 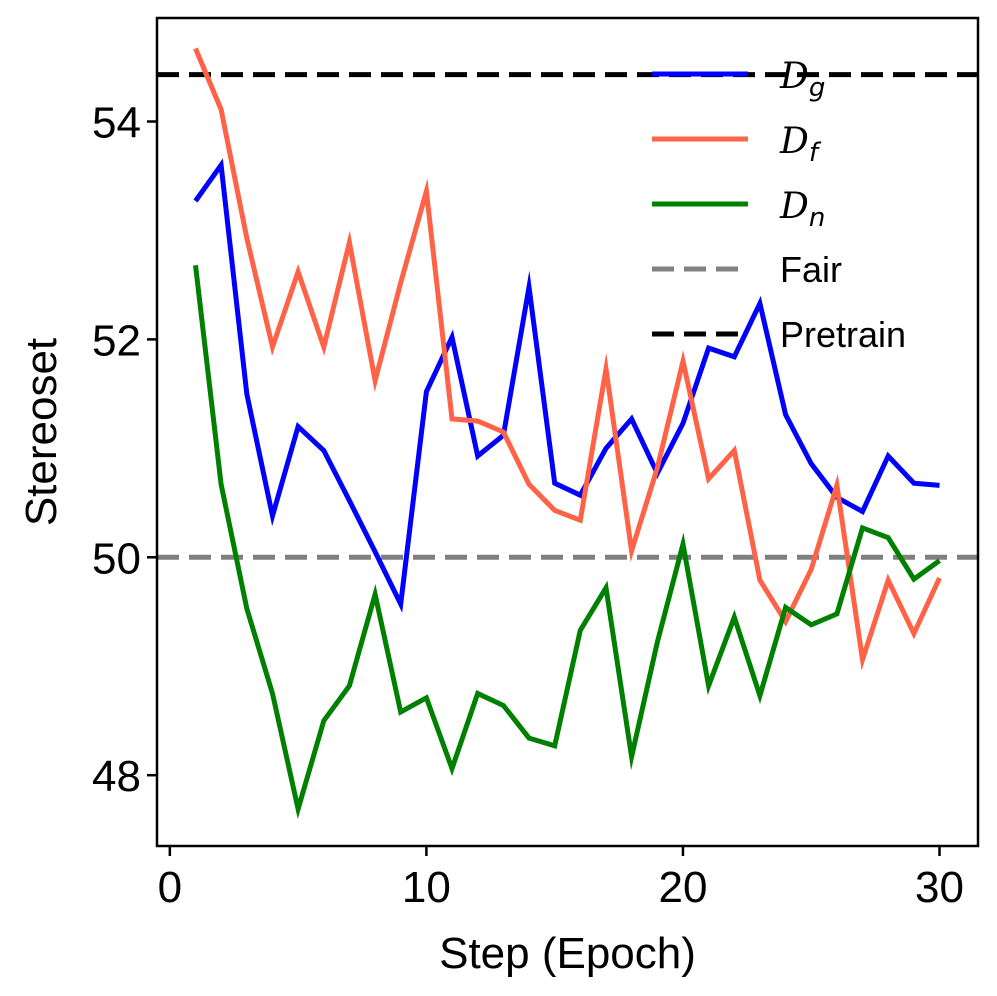 I want to click on legend-label: Fair, so click(x=811, y=269).